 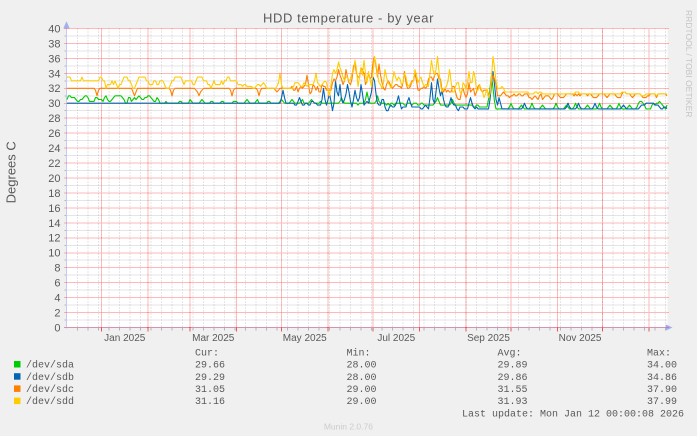 What do you see at coordinates (348, 426) in the screenshot?
I see `svg-text: Munin 2.0.76` at bounding box center [348, 426].